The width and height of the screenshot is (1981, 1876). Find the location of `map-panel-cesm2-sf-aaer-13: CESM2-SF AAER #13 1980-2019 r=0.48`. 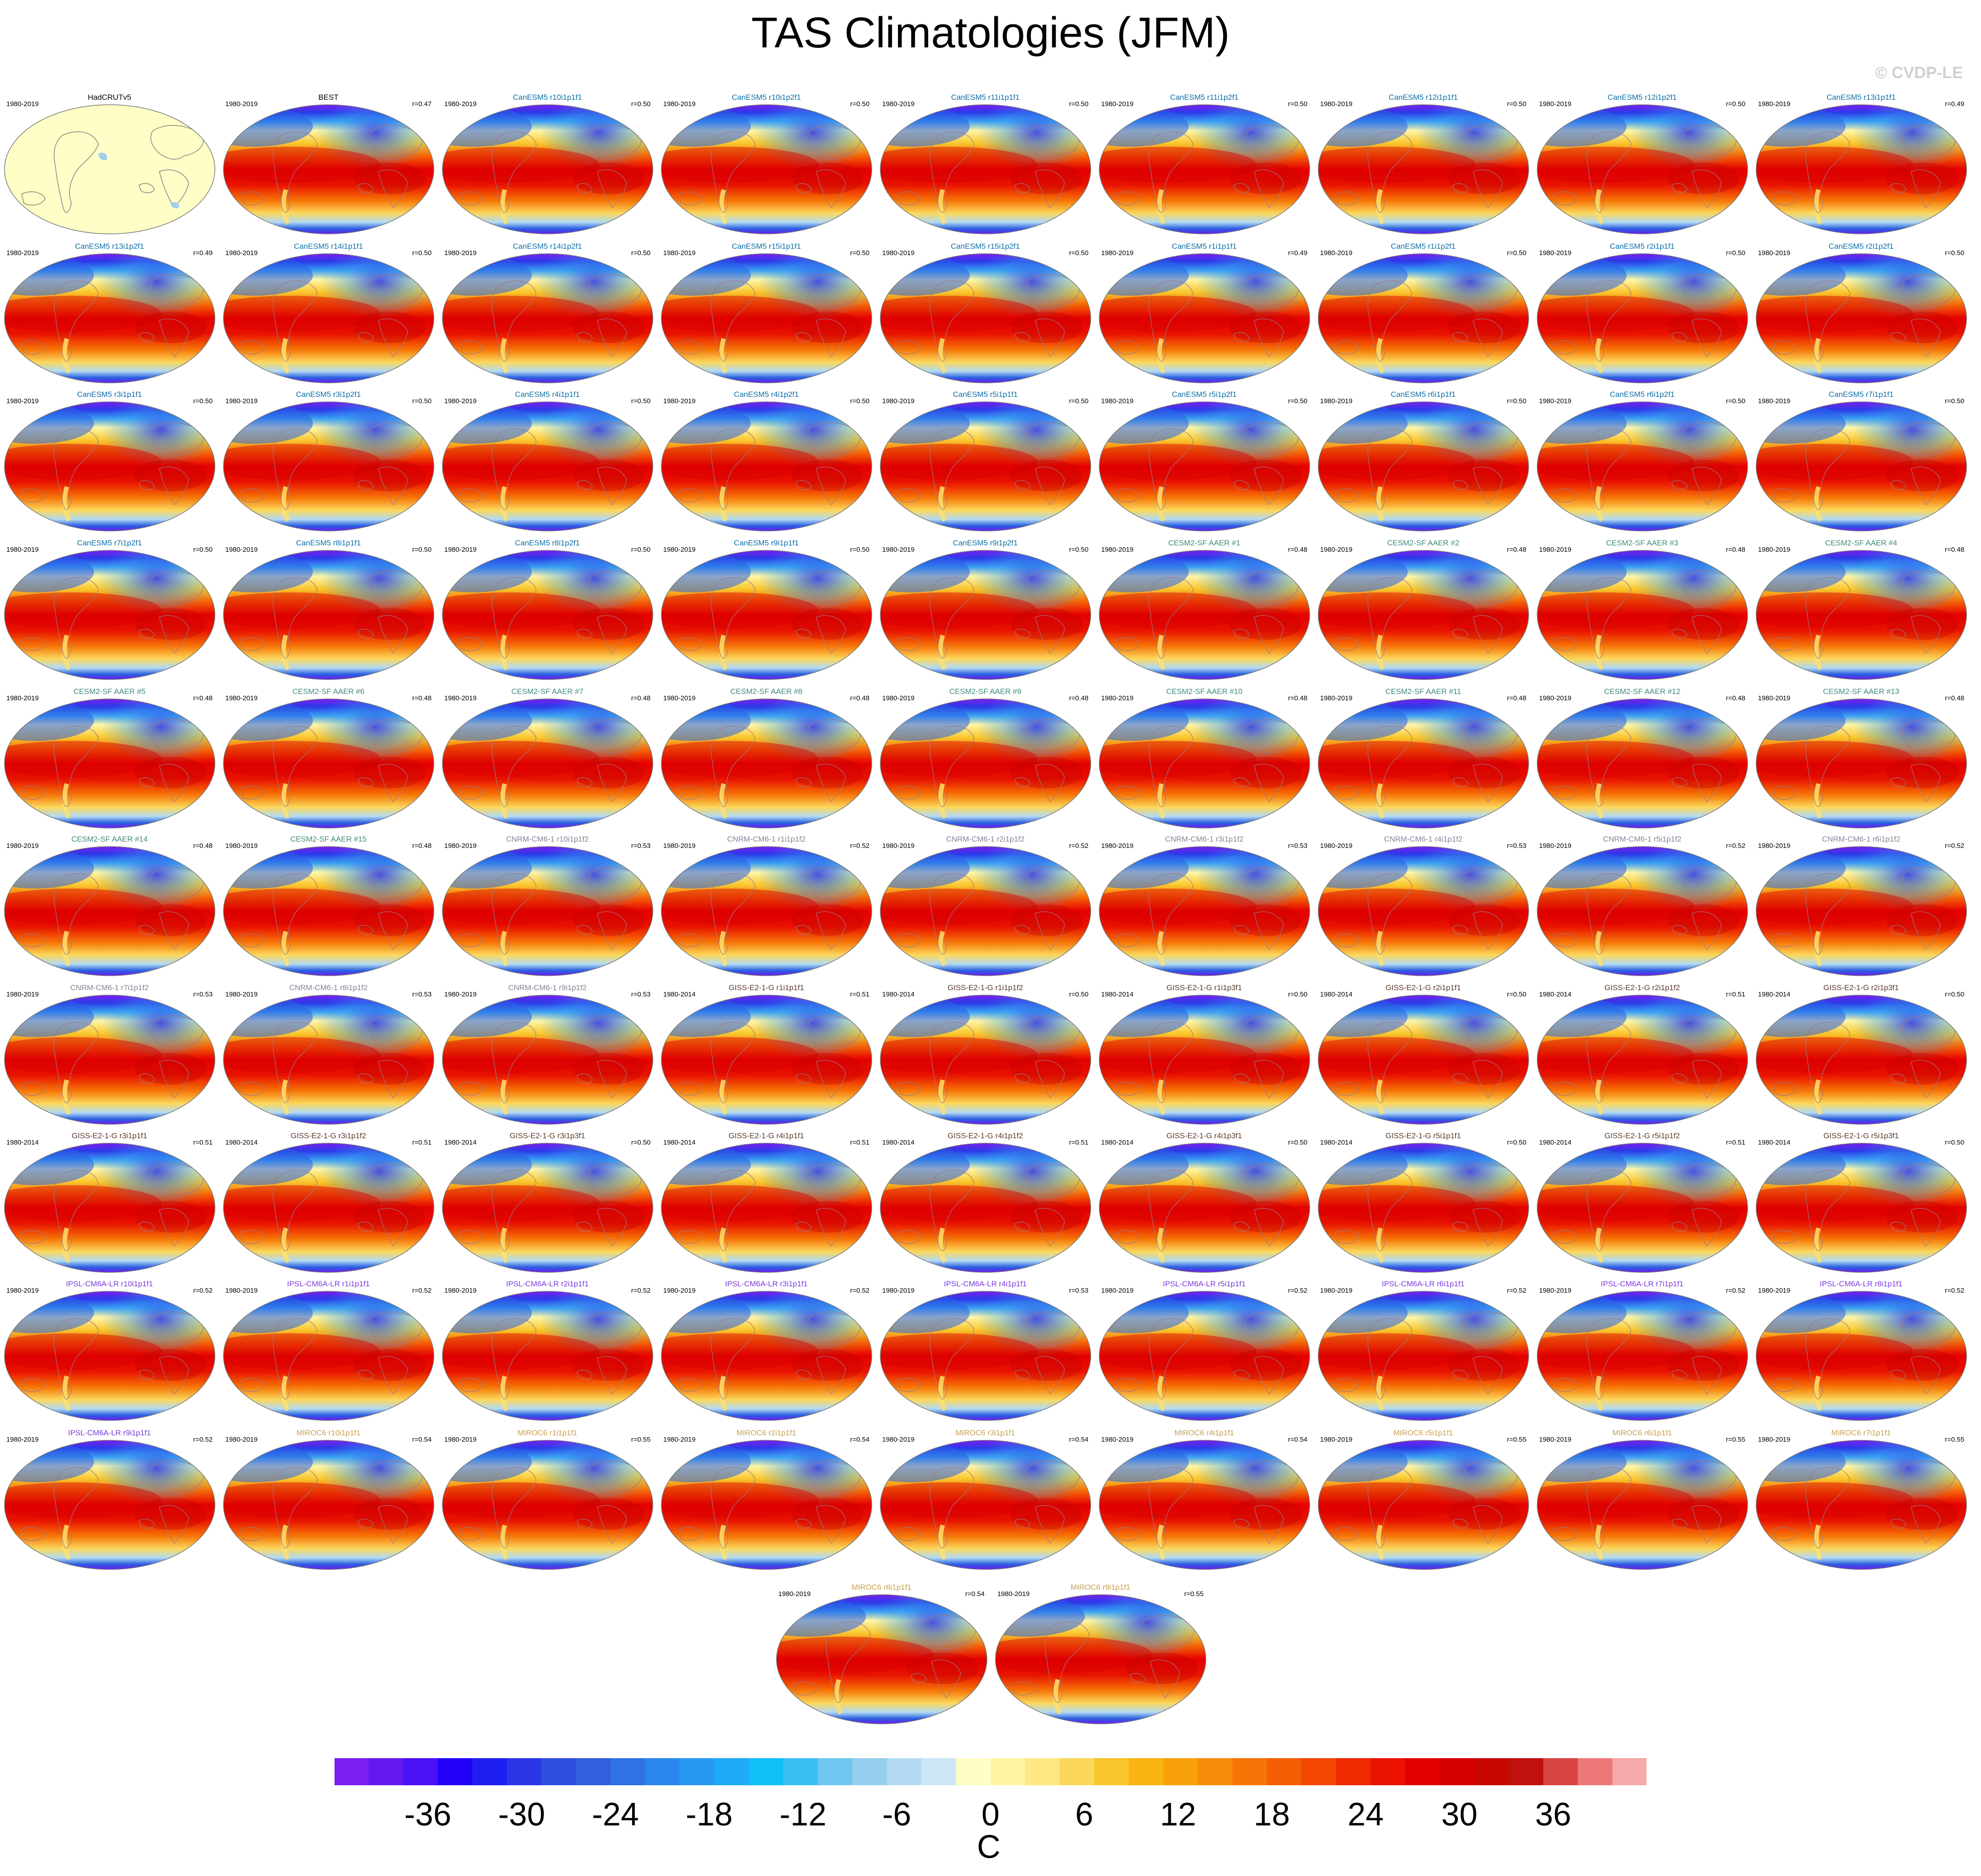

map-panel-cesm2-sf-aaer-13: CESM2-SF AAER #13 1980-2019 r=0.48 is located at coordinates (1861, 756).